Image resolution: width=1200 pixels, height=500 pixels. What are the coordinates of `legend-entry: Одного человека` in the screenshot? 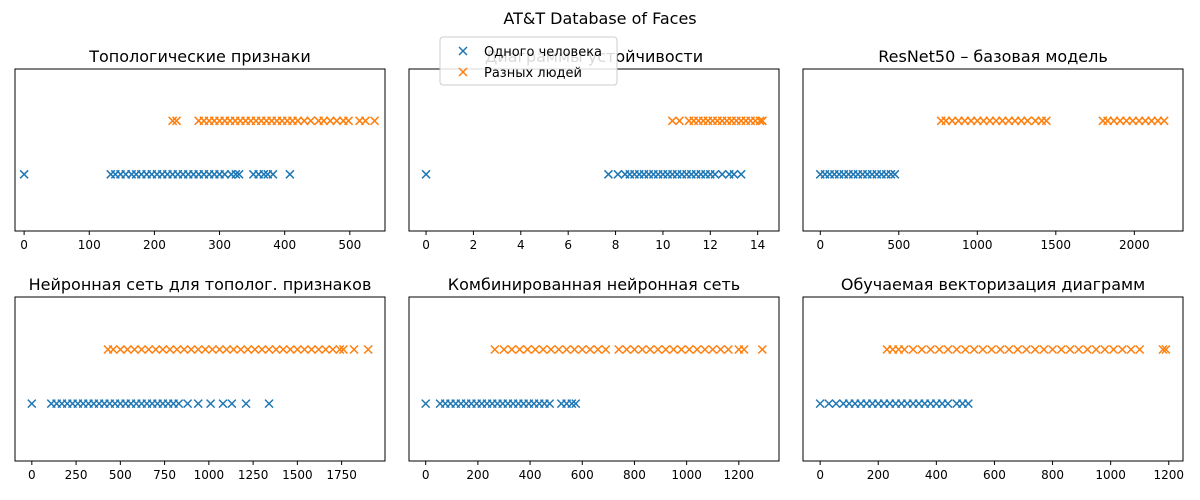 It's located at (530, 52).